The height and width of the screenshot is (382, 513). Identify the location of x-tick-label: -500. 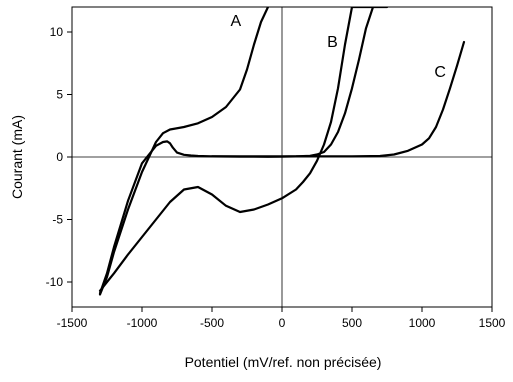
(212, 323).